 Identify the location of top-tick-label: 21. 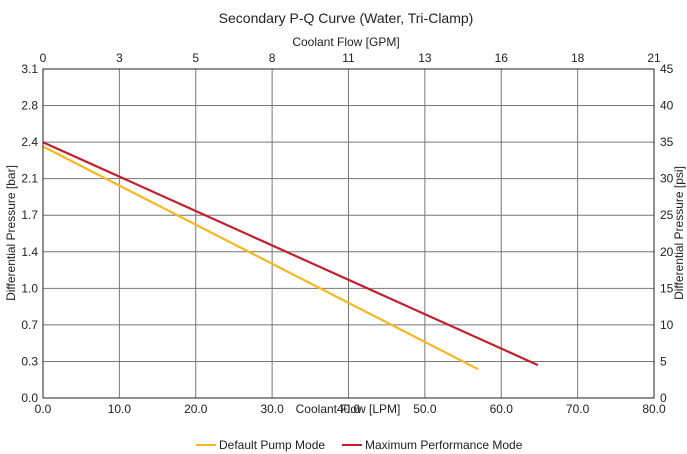
(654, 58).